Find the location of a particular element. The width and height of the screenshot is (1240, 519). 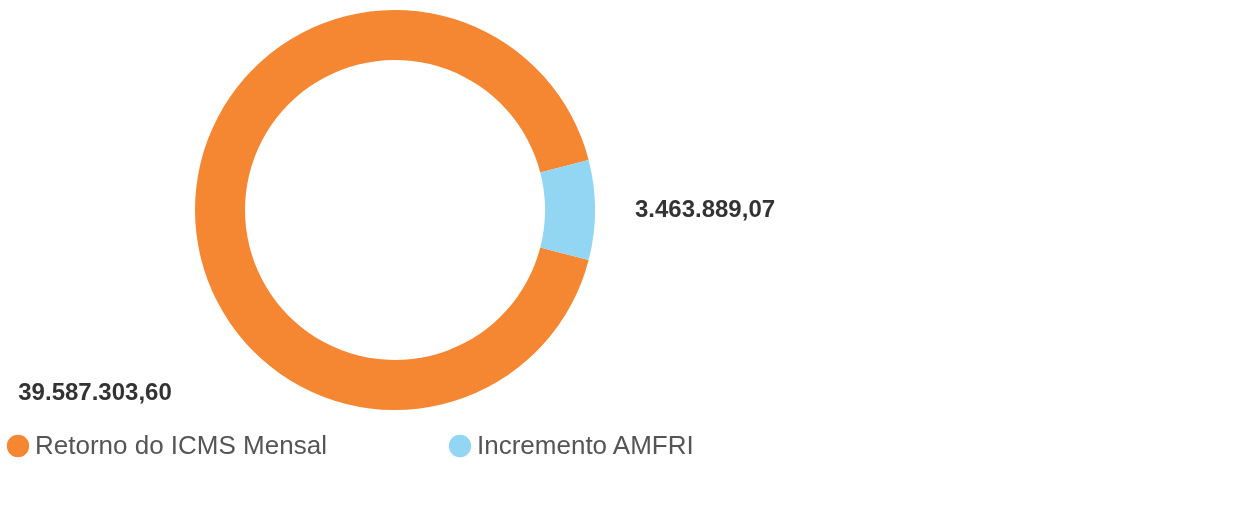

data-label: 39.587.303,60 is located at coordinates (95, 391).